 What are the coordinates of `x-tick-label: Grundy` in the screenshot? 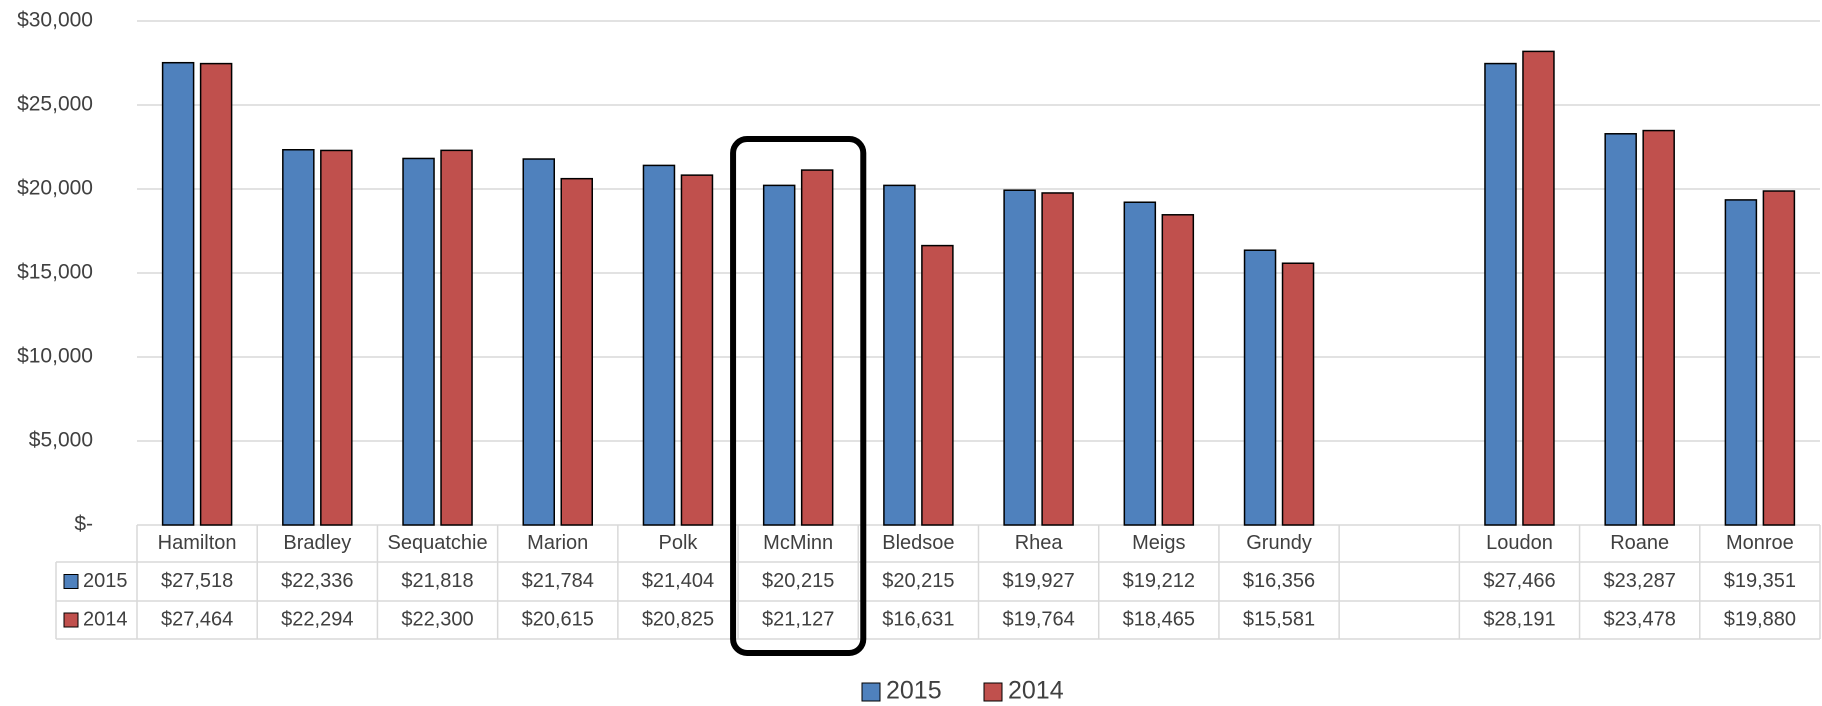 It's located at (1279, 543).